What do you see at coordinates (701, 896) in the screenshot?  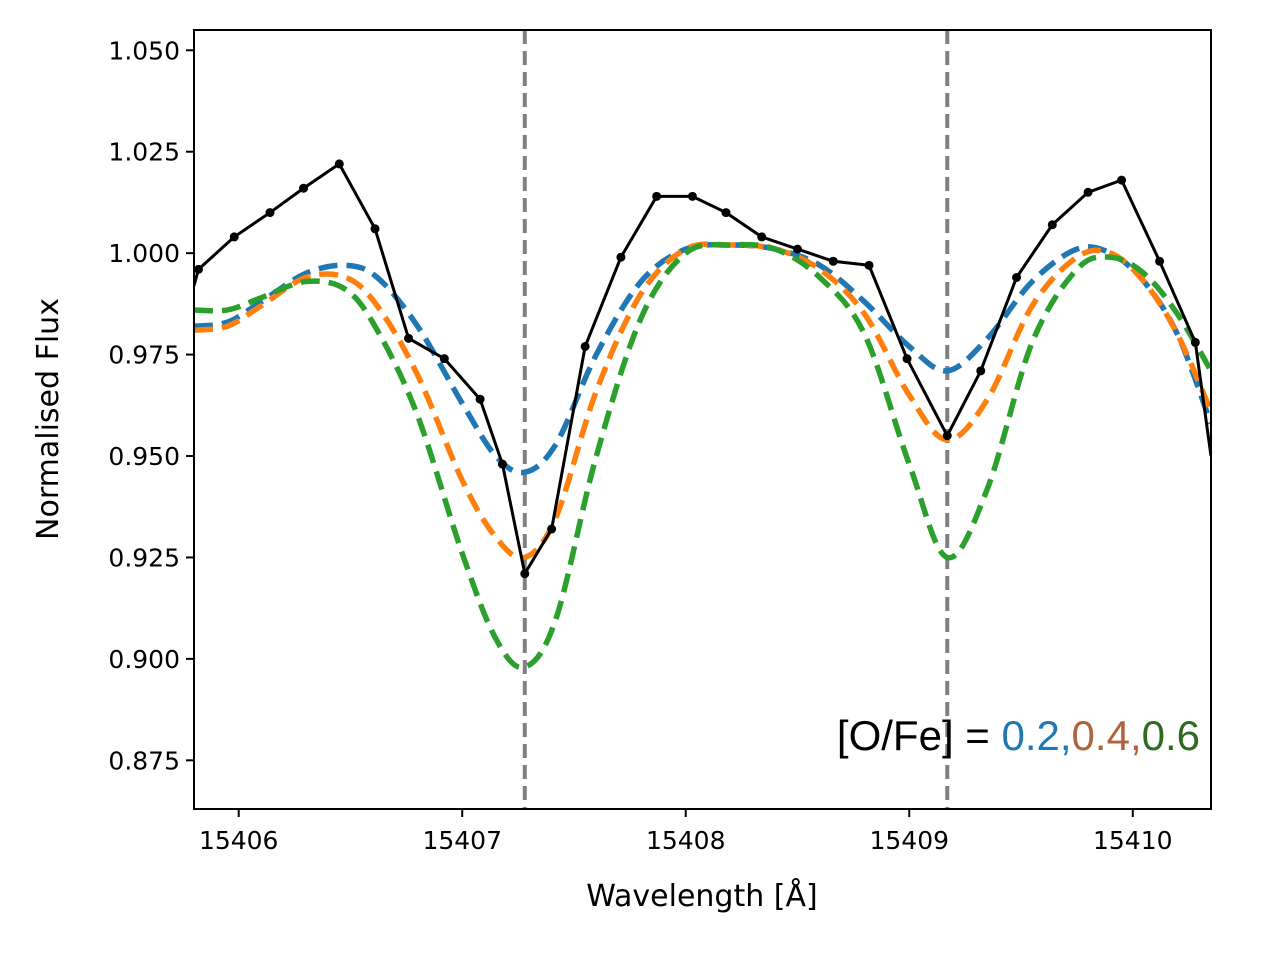 I see `x-axis-label: Wavelength [Å]` at bounding box center [701, 896].